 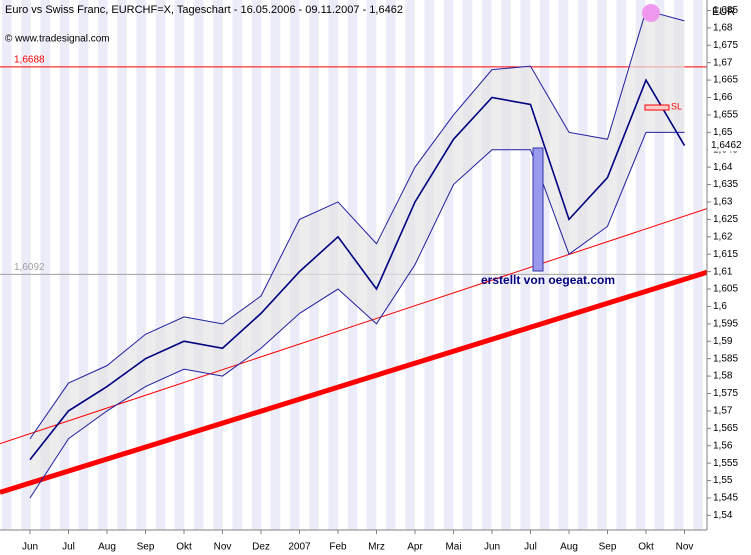 What do you see at coordinates (723, 480) in the screenshot?
I see `y-tick-label: 1,55` at bounding box center [723, 480].